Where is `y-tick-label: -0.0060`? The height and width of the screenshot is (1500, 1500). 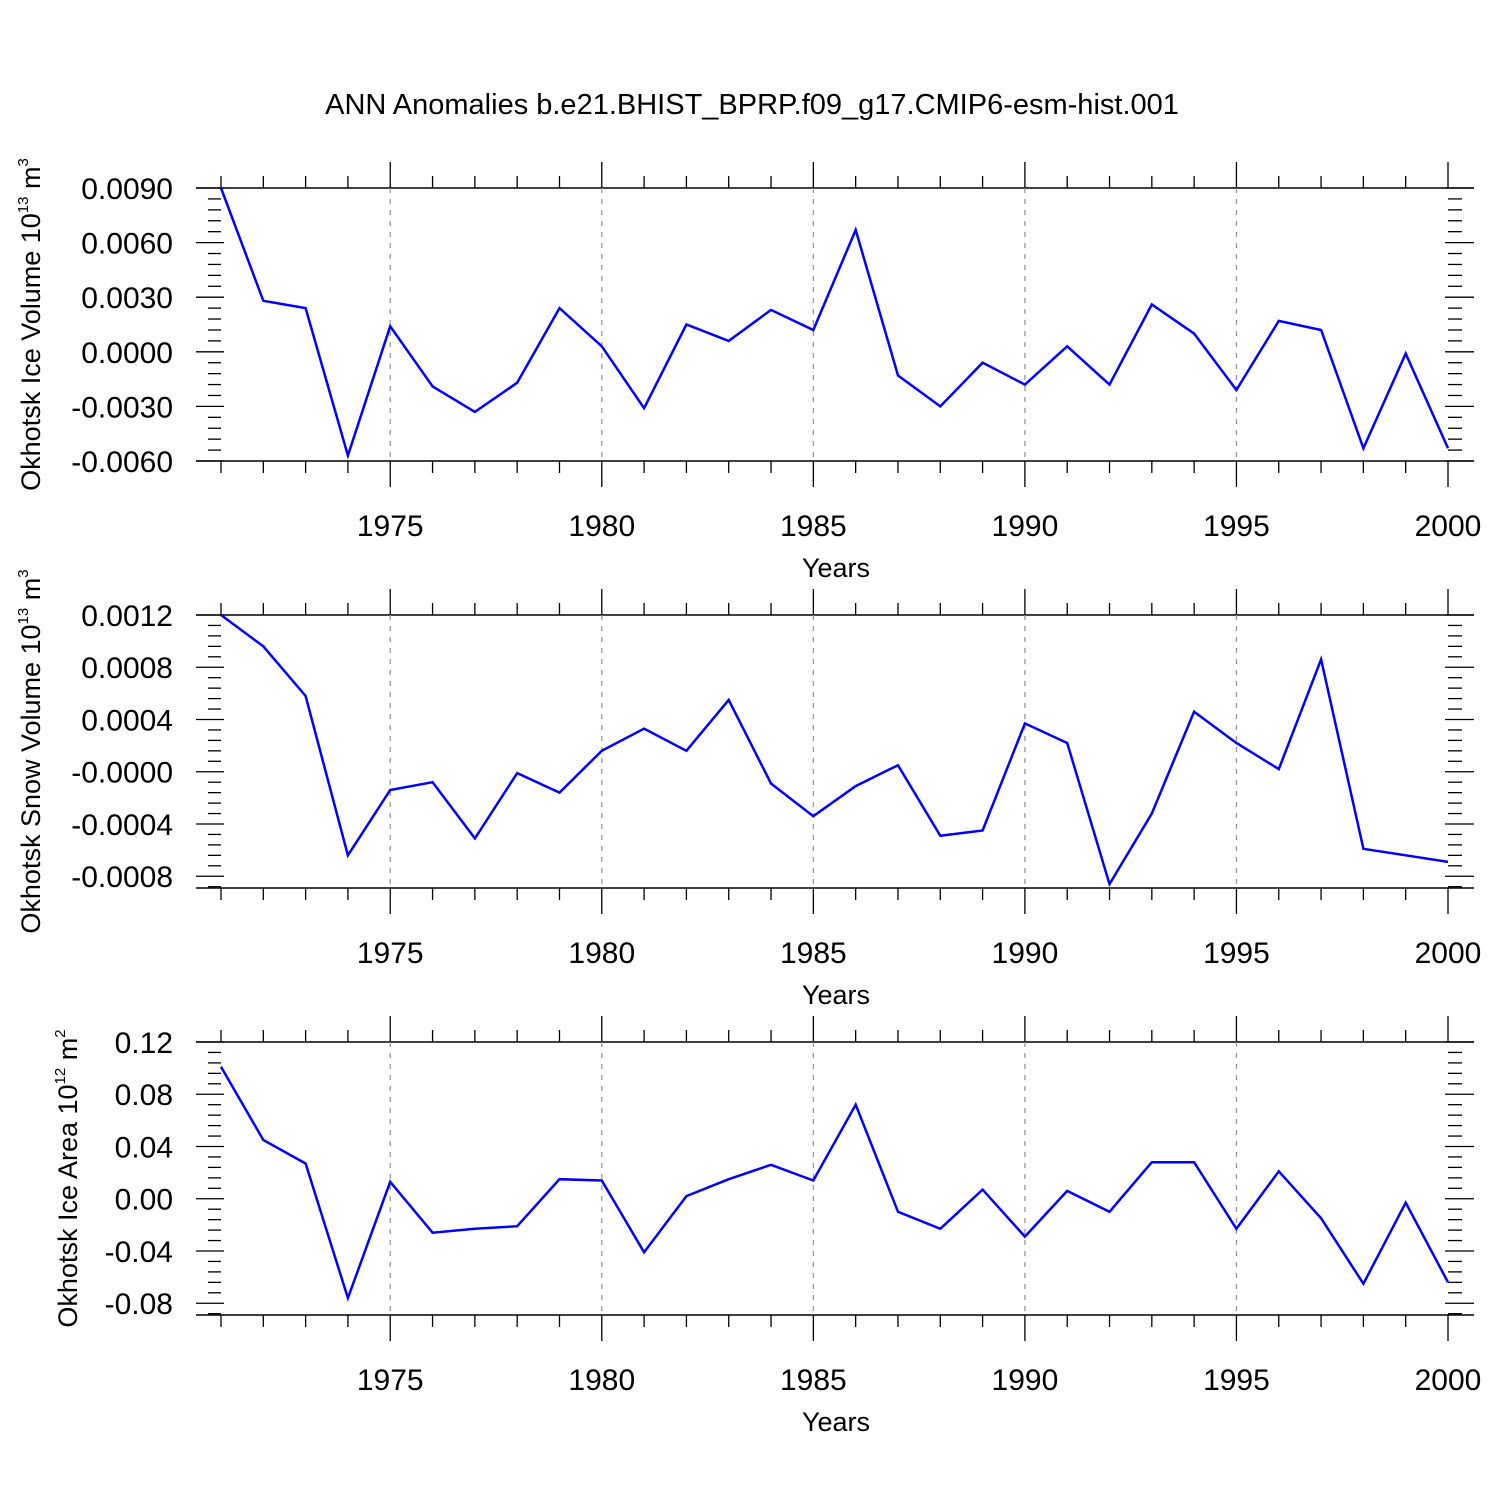
y-tick-label: -0.0060 is located at coordinates (122, 462).